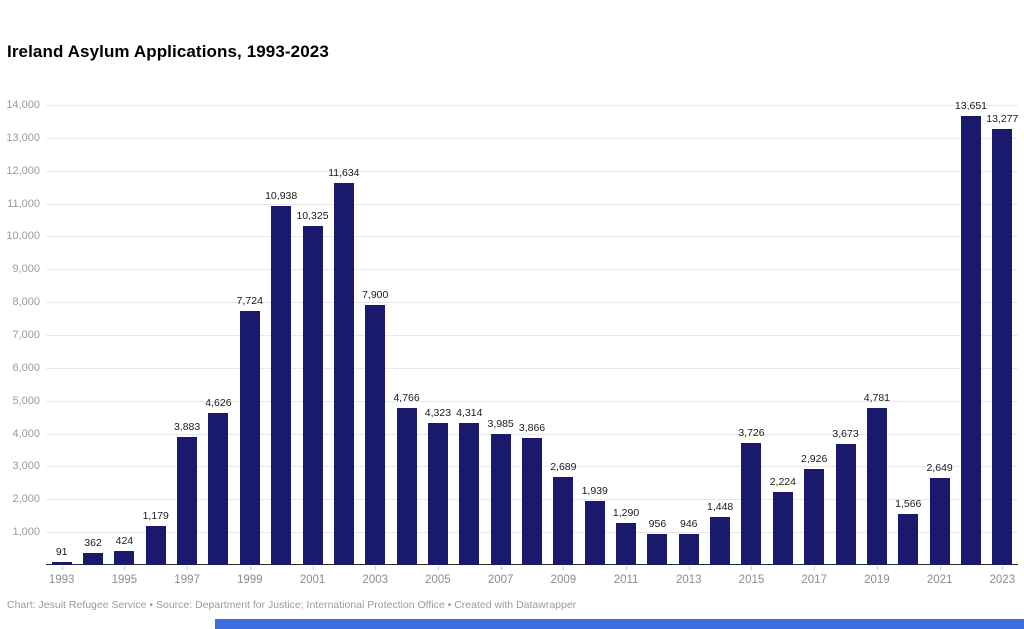  Describe the element at coordinates (782, 481) in the screenshot. I see `bar-value-label: 2,224` at that location.